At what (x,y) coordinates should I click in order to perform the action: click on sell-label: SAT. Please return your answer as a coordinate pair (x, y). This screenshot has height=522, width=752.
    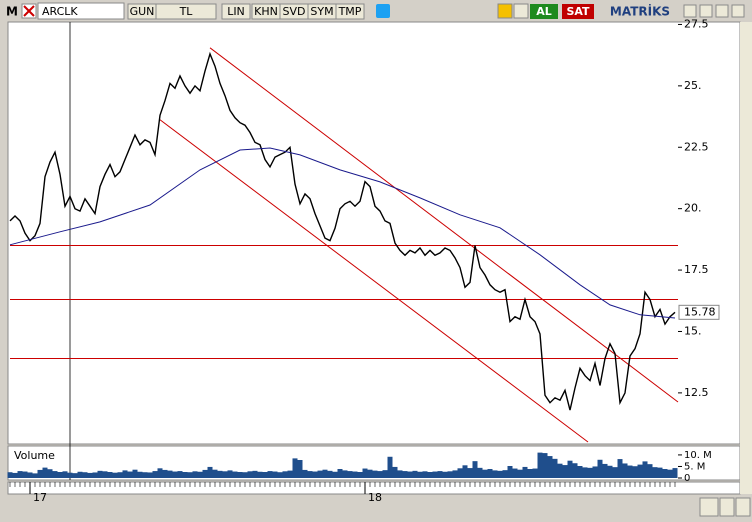
    Looking at the image, I should click on (578, 11).